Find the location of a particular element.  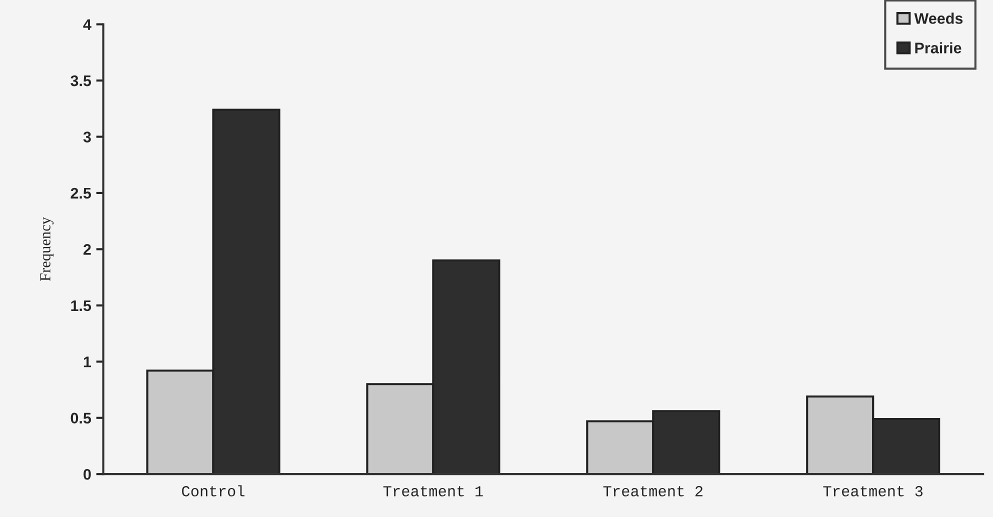

x-tick-label: Control is located at coordinates (213, 490).